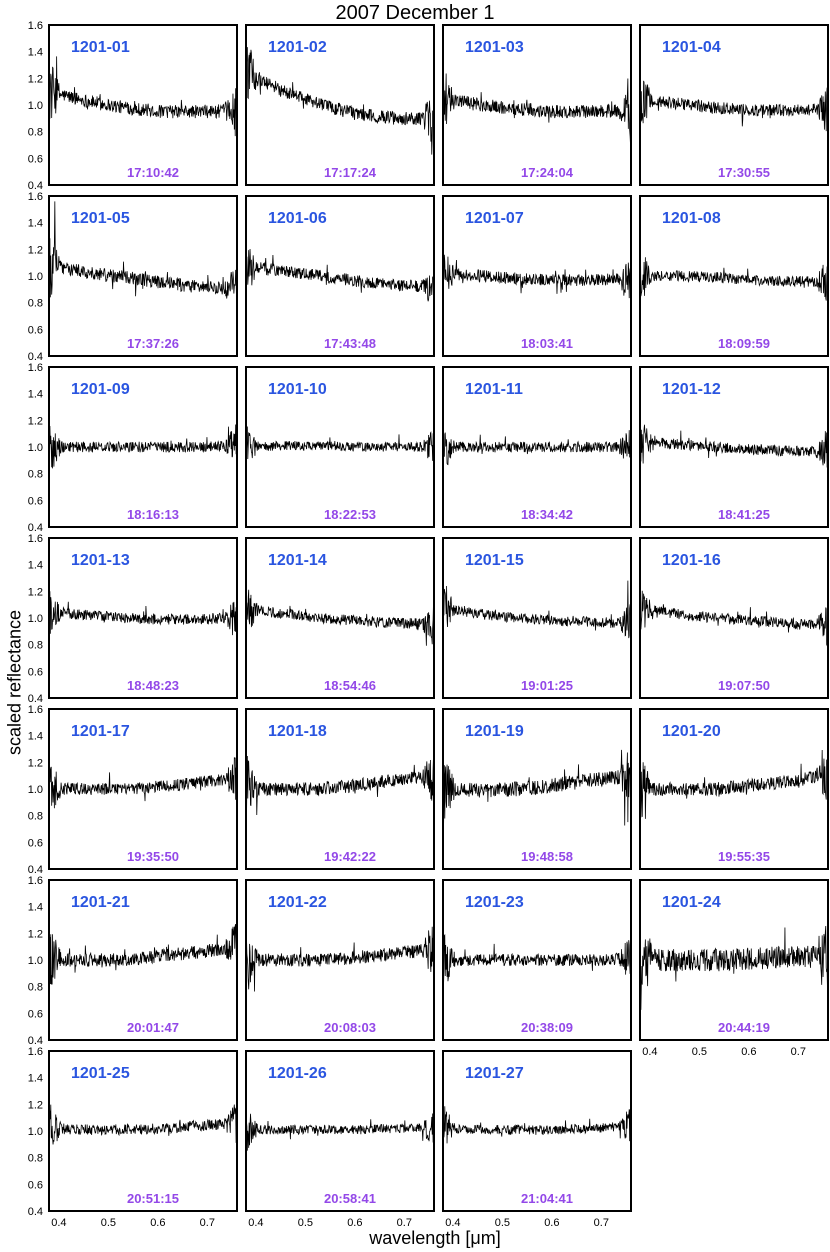 The width and height of the screenshot is (830, 1252). I want to click on panel-label: 1201-20, so click(691, 731).